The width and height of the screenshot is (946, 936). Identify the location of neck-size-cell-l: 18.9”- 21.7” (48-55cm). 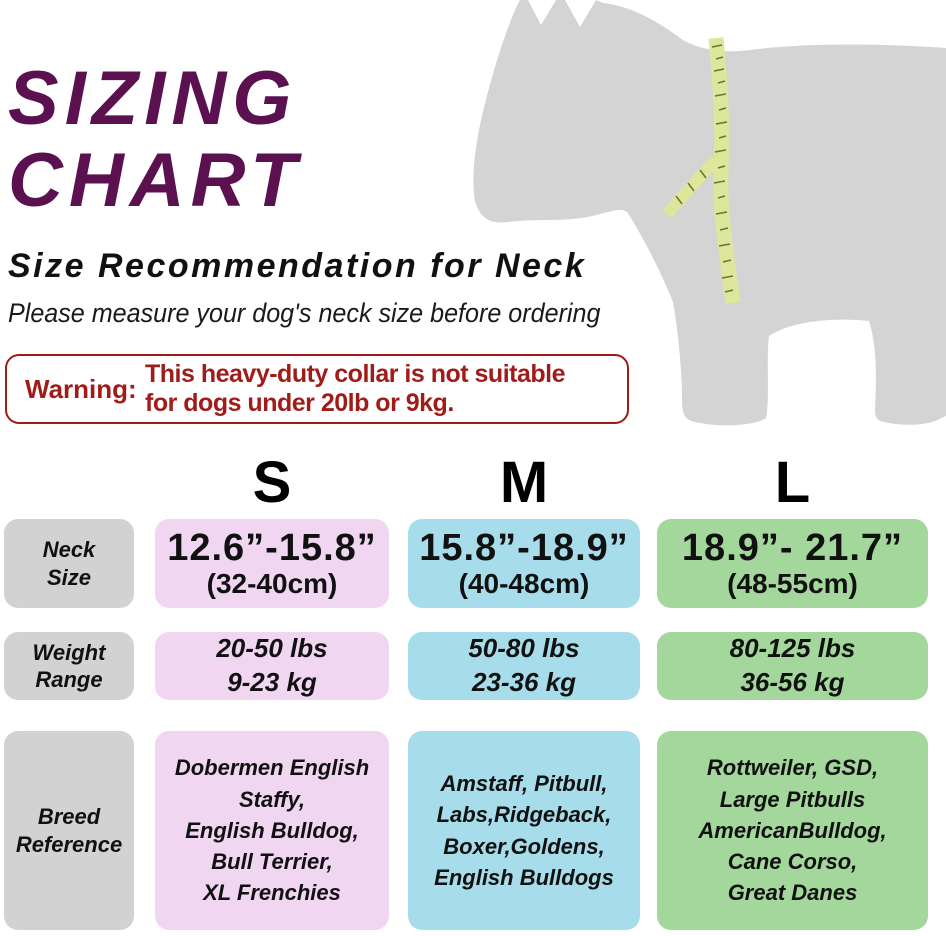
(792, 563).